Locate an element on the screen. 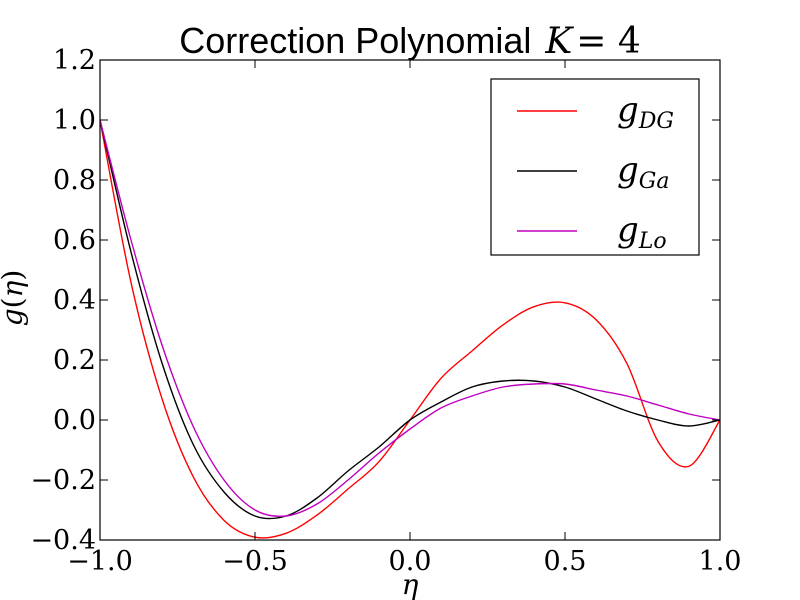  chart-title-variable: K is located at coordinates (559, 41).